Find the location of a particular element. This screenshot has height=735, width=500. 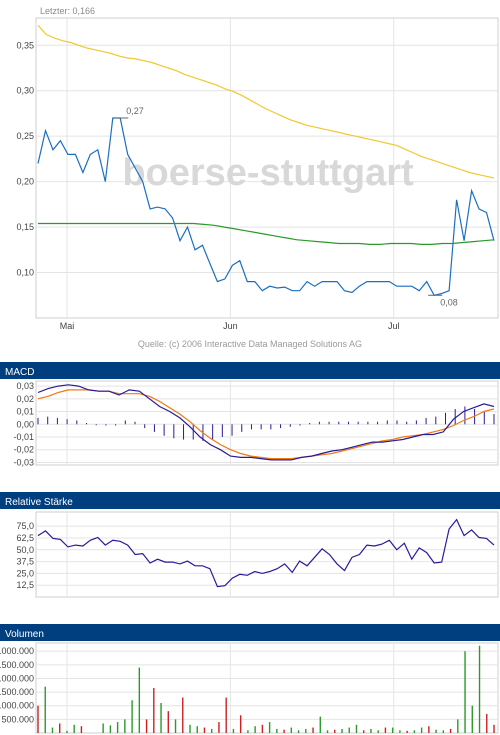

macd-header is located at coordinates (250, 370).